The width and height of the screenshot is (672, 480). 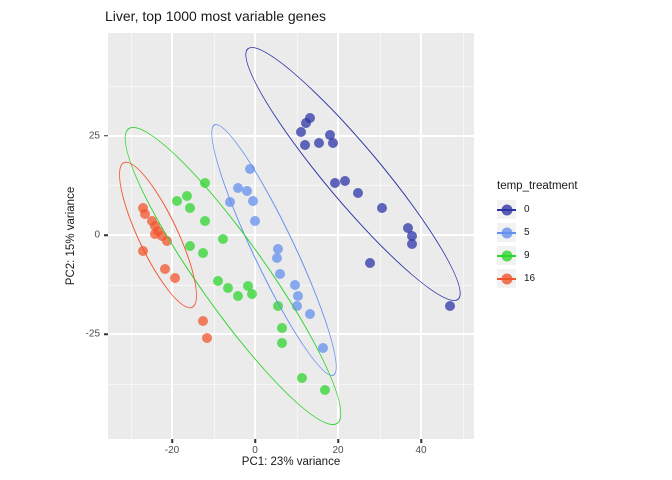 I want to click on x-tick-label: 0, so click(x=255, y=450).